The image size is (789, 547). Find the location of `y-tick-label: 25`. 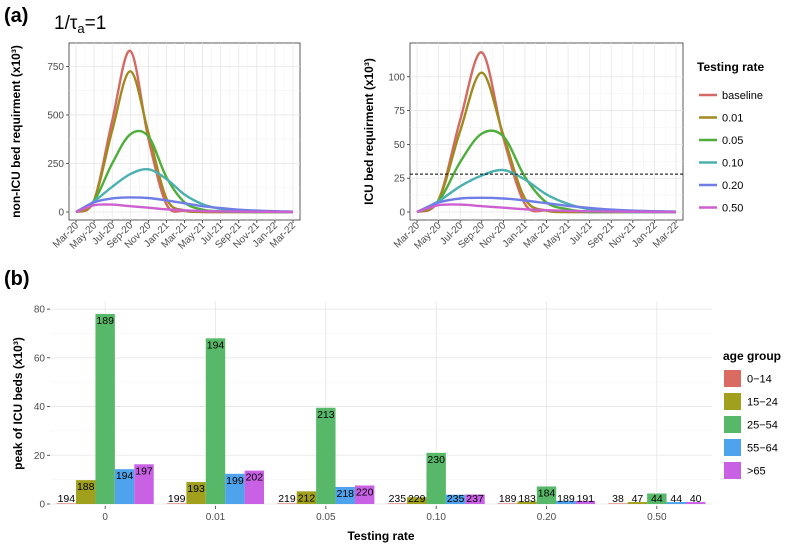

y-tick-label: 25 is located at coordinates (400, 179).